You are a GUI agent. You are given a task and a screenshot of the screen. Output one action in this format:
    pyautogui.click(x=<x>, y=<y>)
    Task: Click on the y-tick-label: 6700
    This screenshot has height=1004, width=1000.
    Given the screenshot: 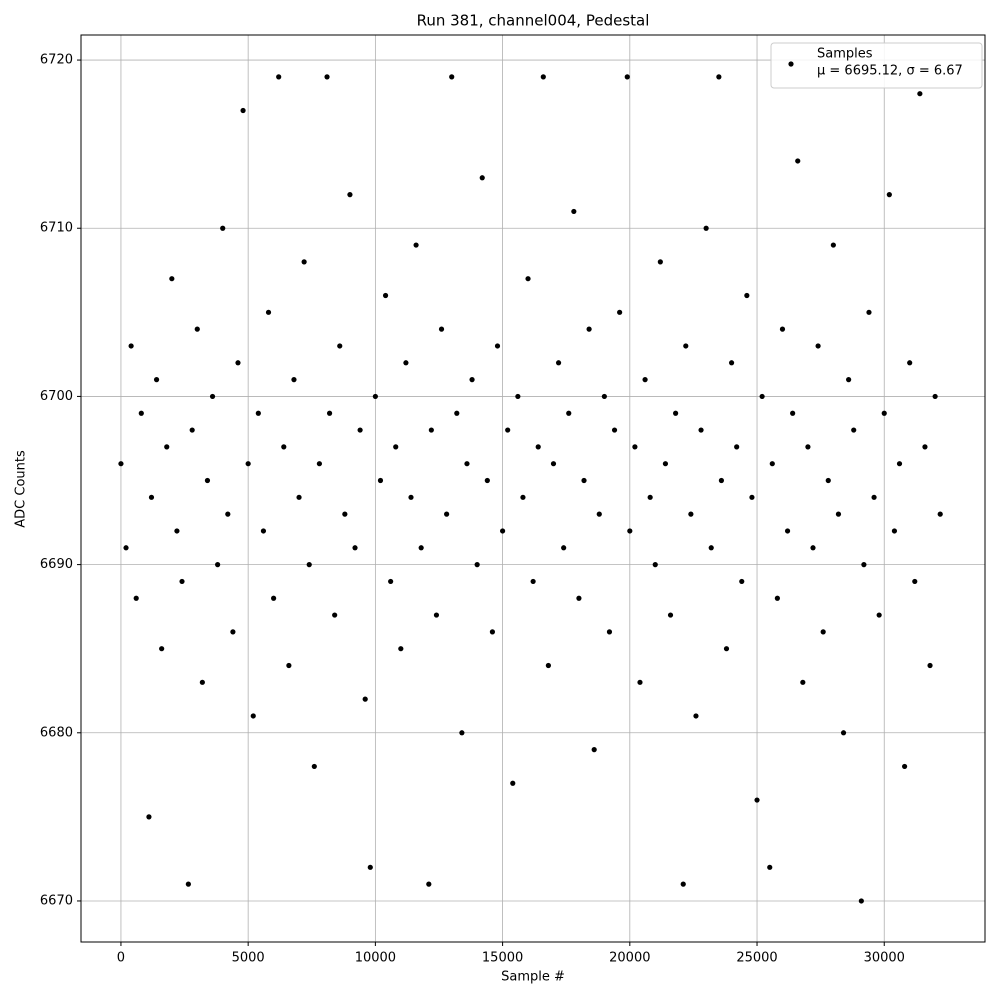 What is the action you would take?
    pyautogui.click(x=56, y=396)
    